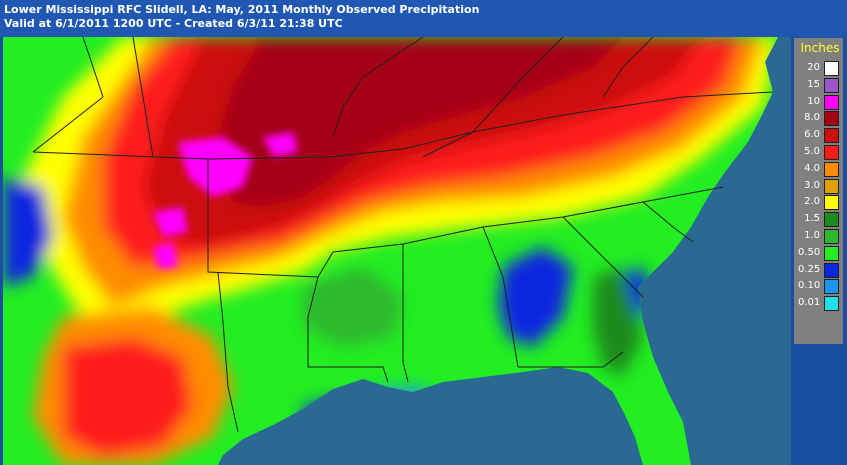 The width and height of the screenshot is (847, 465). Describe the element at coordinates (809, 286) in the screenshot. I see `legend-label: 0.10` at that location.